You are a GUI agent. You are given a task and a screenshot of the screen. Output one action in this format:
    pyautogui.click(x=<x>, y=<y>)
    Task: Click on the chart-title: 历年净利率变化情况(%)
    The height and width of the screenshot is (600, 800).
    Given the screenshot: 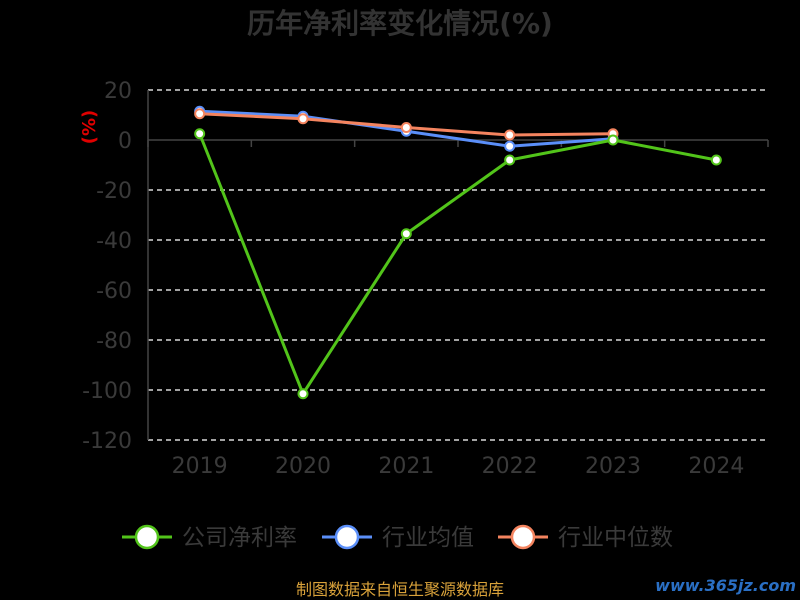 What is the action you would take?
    pyautogui.click(x=400, y=23)
    